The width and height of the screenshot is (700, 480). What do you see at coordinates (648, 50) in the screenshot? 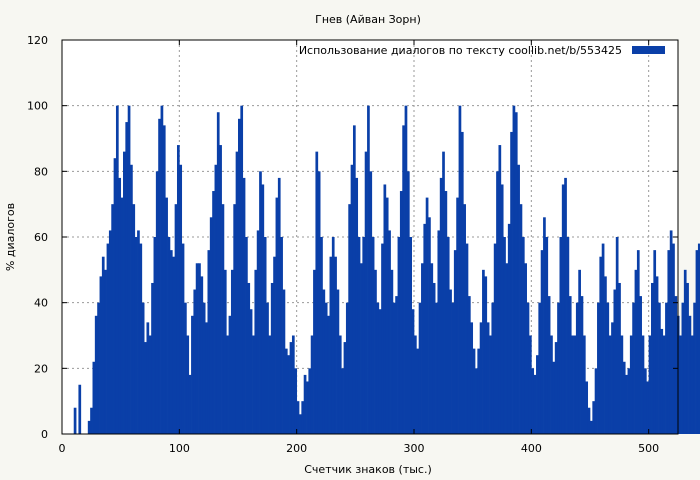
I see `legend-swatch` at bounding box center [648, 50].